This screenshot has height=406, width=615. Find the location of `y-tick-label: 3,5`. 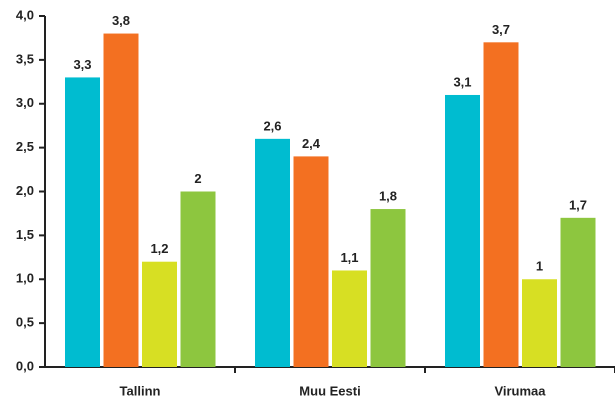

y-tick-label: 3,5 is located at coordinates (25, 58).